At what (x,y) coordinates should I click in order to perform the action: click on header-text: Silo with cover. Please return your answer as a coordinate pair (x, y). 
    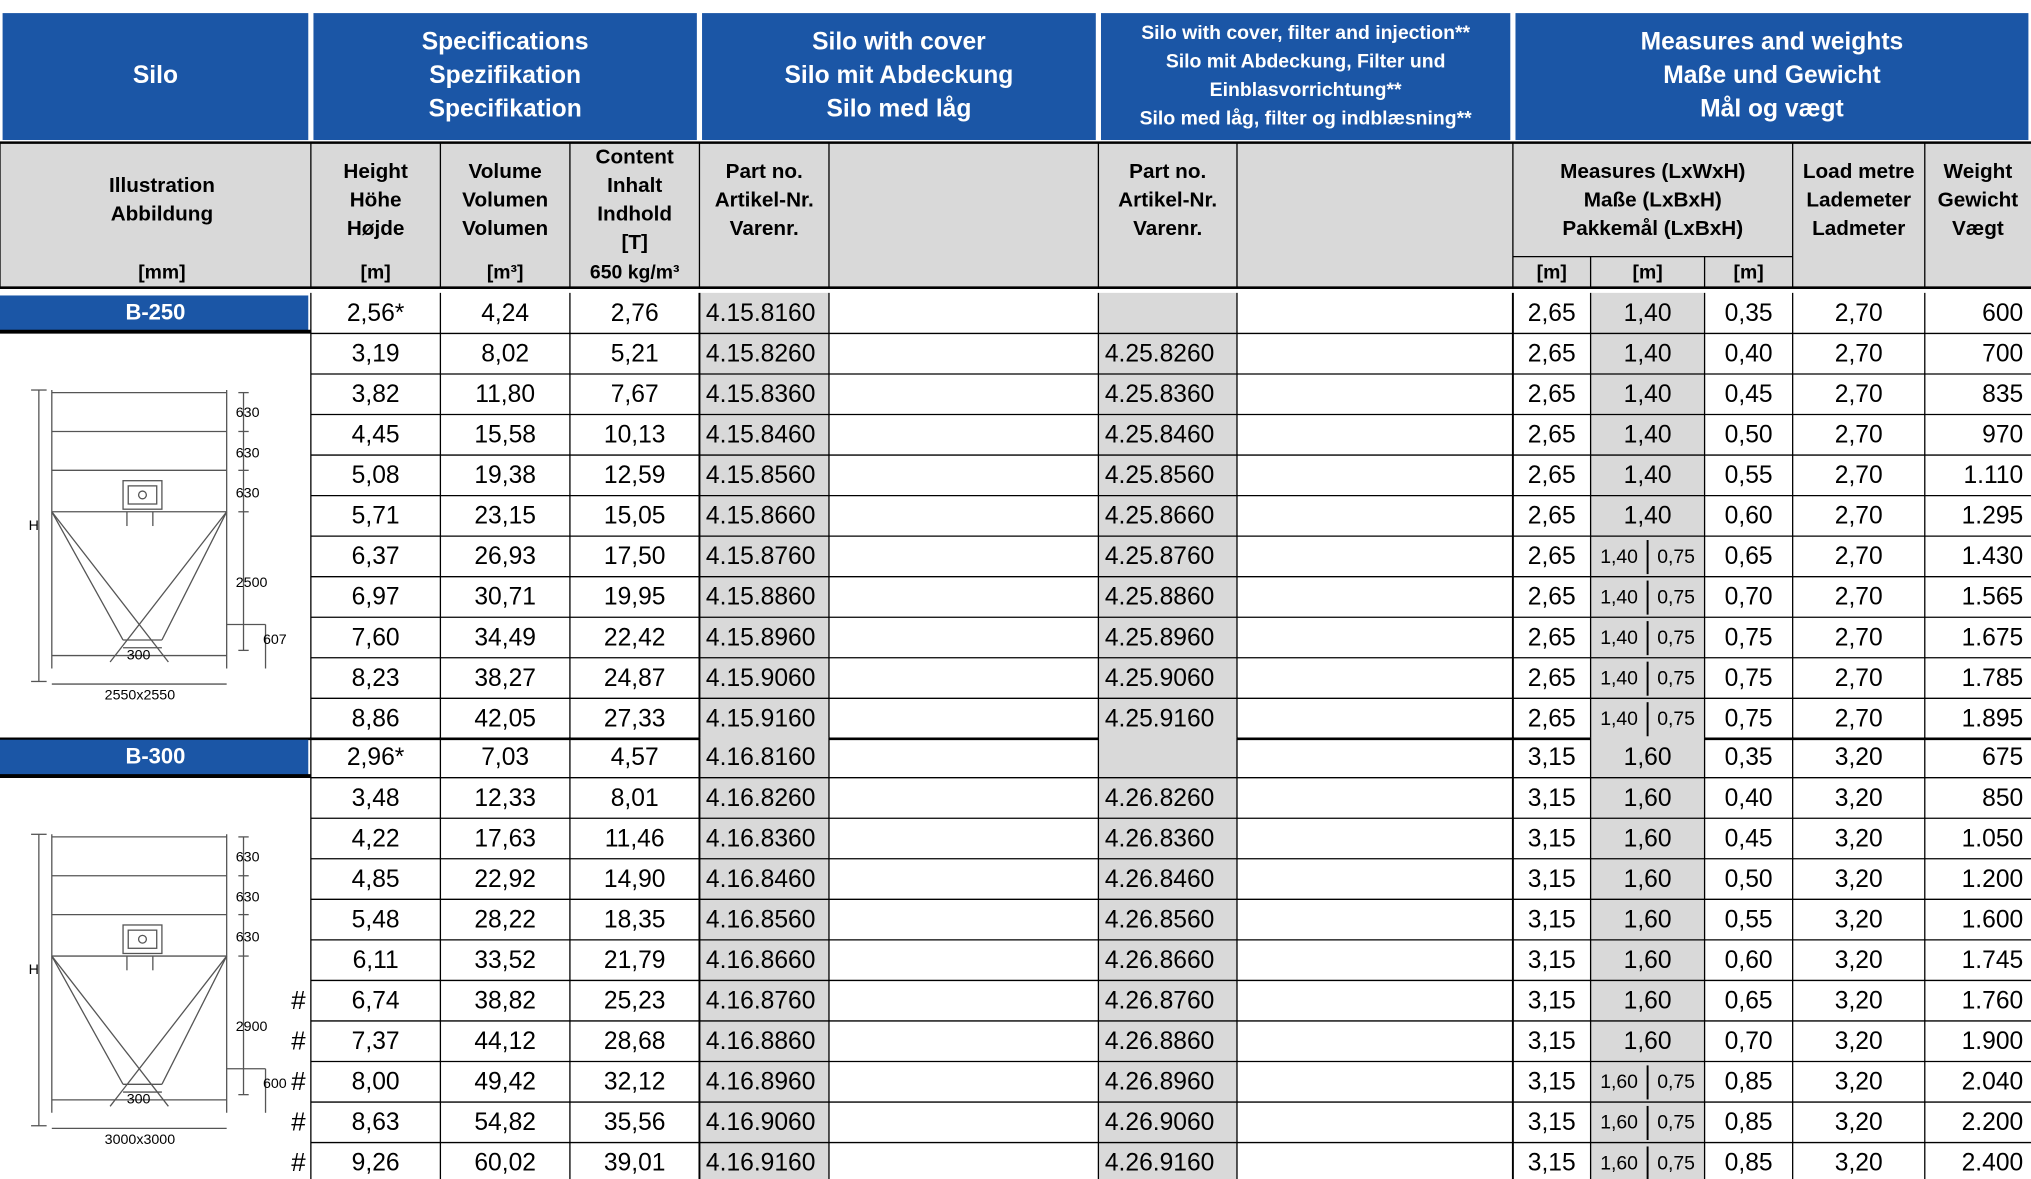
    Looking at the image, I should click on (899, 41).